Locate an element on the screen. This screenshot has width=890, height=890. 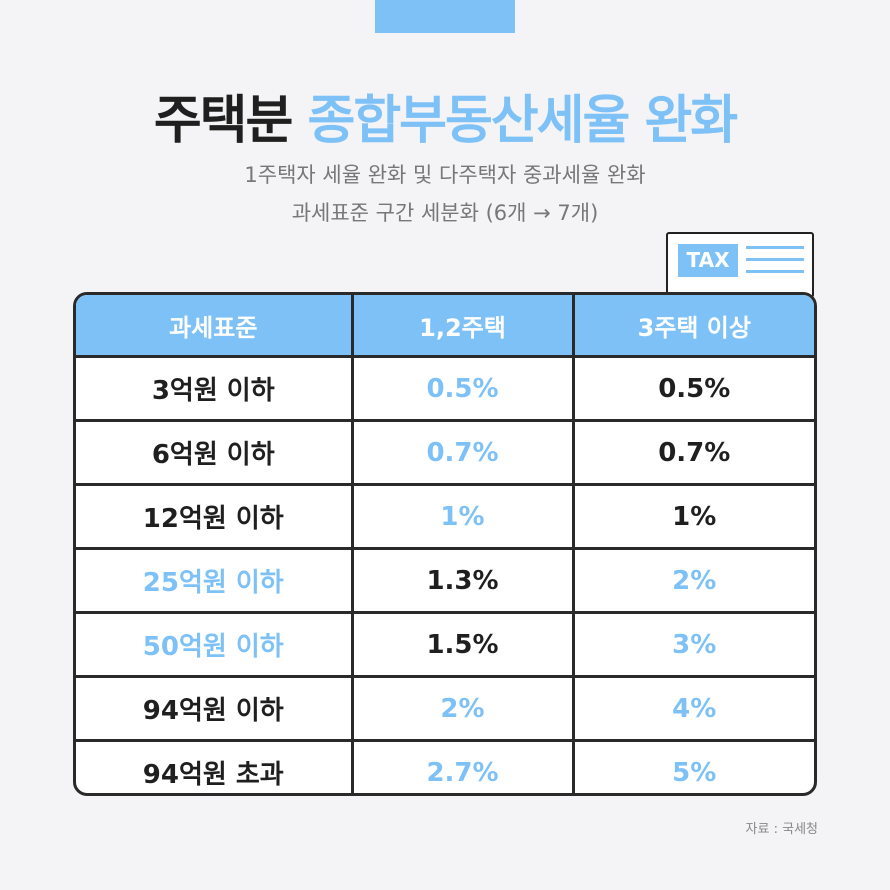
table-cell: 94억원 이하 is located at coordinates (215, 709).